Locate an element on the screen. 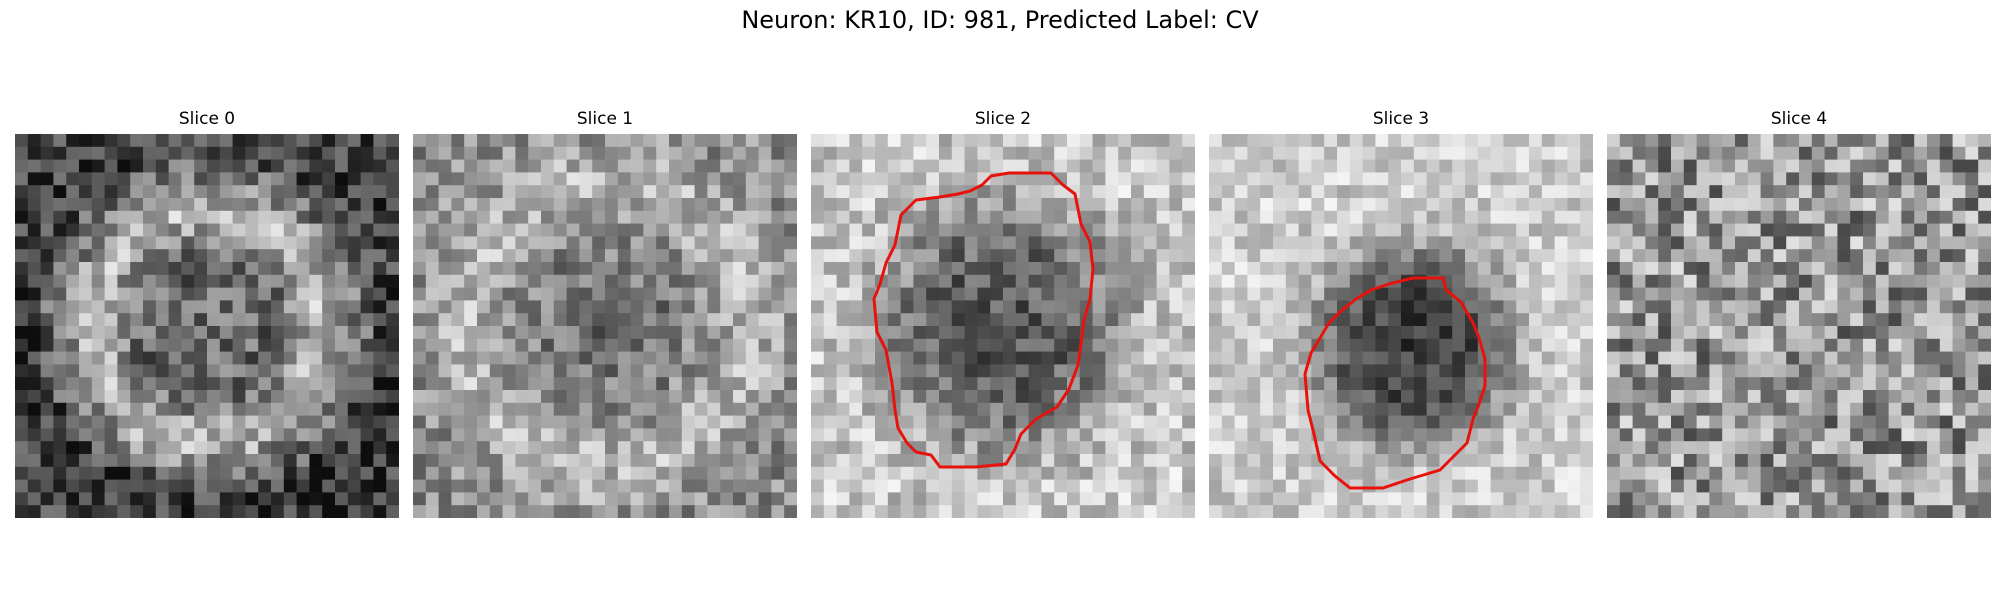 This screenshot has width=2000, height=600. slice-title-0: Slice 0 is located at coordinates (207, 119).